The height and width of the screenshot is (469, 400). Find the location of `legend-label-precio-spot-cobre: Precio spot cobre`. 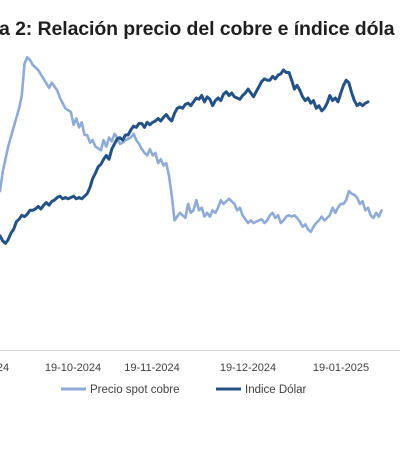

legend-label-precio-spot-cobre: Precio spot cobre is located at coordinates (135, 390).